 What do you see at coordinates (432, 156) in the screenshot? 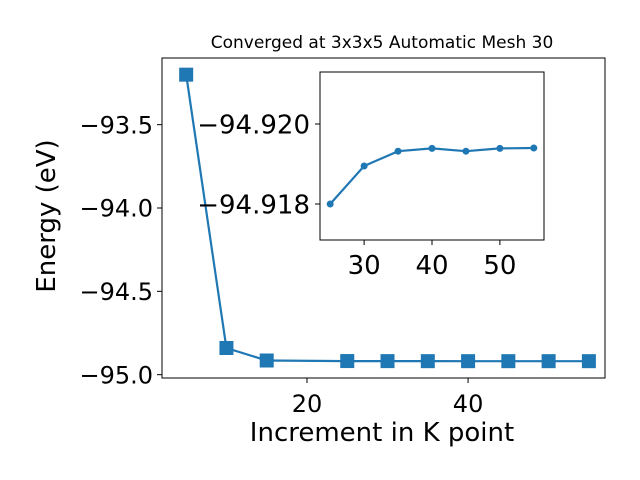
I see `inset-plot-frame` at bounding box center [432, 156].